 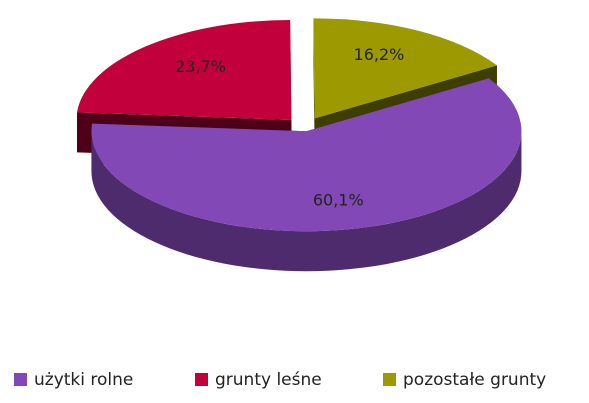 I want to click on legend-label: użytki rolne, so click(x=83, y=380).